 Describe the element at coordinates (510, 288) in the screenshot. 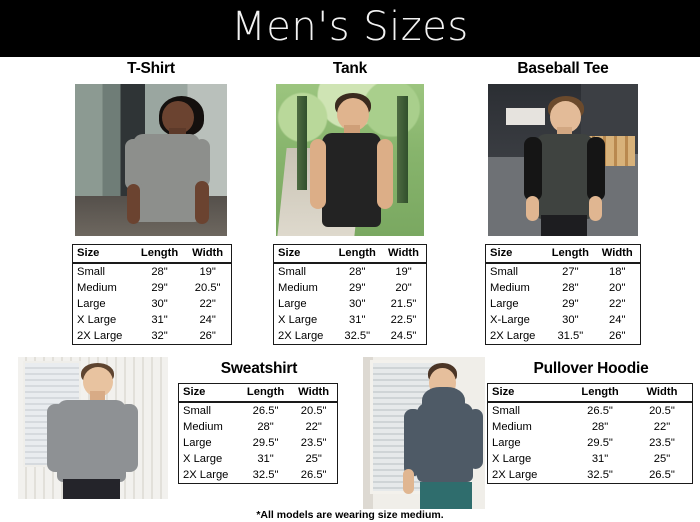

I see `cell-size: Medium` at that location.